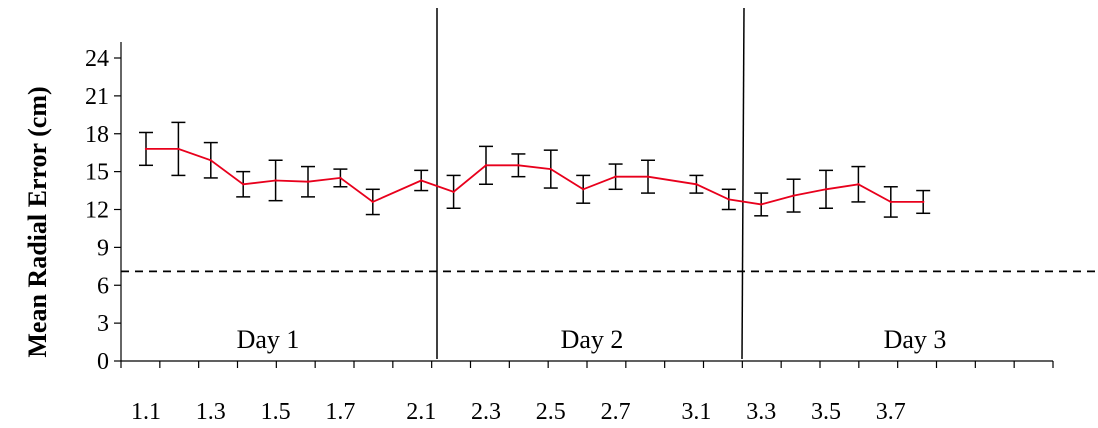  What do you see at coordinates (551, 412) in the screenshot?
I see `x-tick-label: 2.5` at bounding box center [551, 412].